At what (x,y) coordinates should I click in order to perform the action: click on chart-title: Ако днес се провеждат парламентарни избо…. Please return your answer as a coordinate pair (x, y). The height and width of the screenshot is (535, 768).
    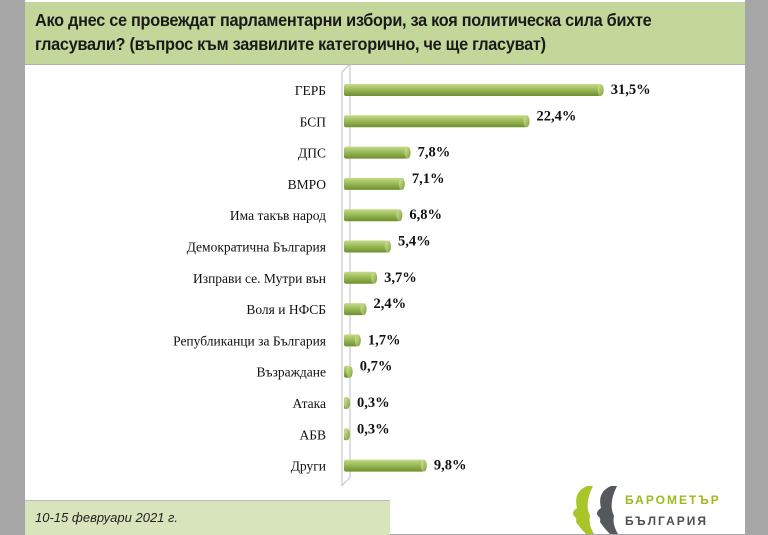
    Looking at the image, I should click on (343, 32).